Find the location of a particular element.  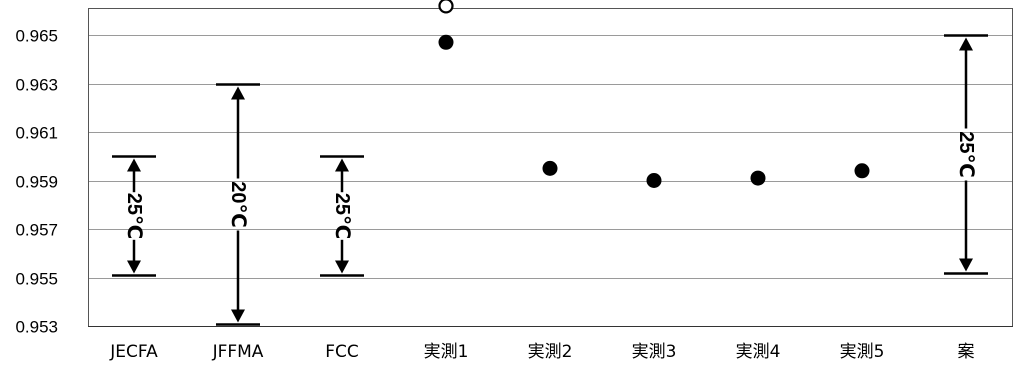

y-tick-label: 0.955 is located at coordinates (36, 279).